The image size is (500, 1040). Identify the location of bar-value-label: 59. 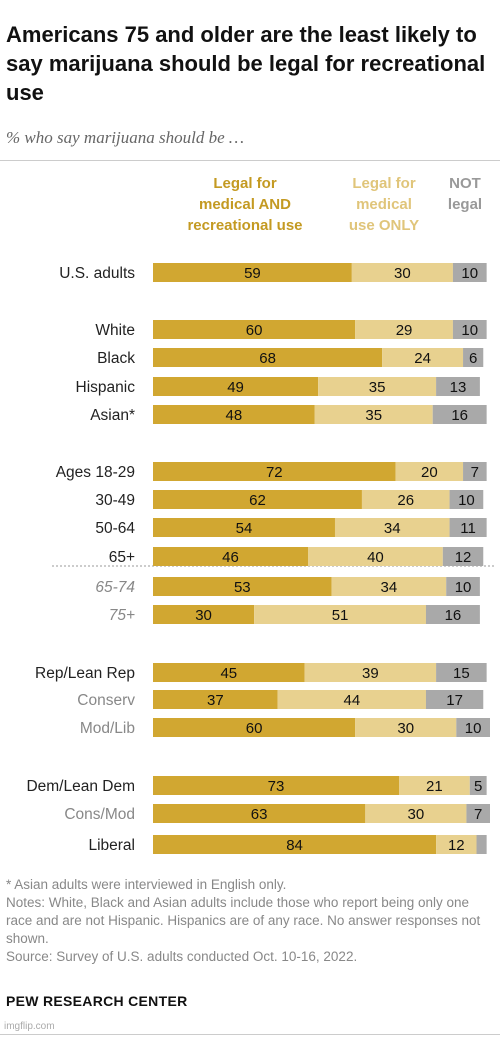
(252, 273).